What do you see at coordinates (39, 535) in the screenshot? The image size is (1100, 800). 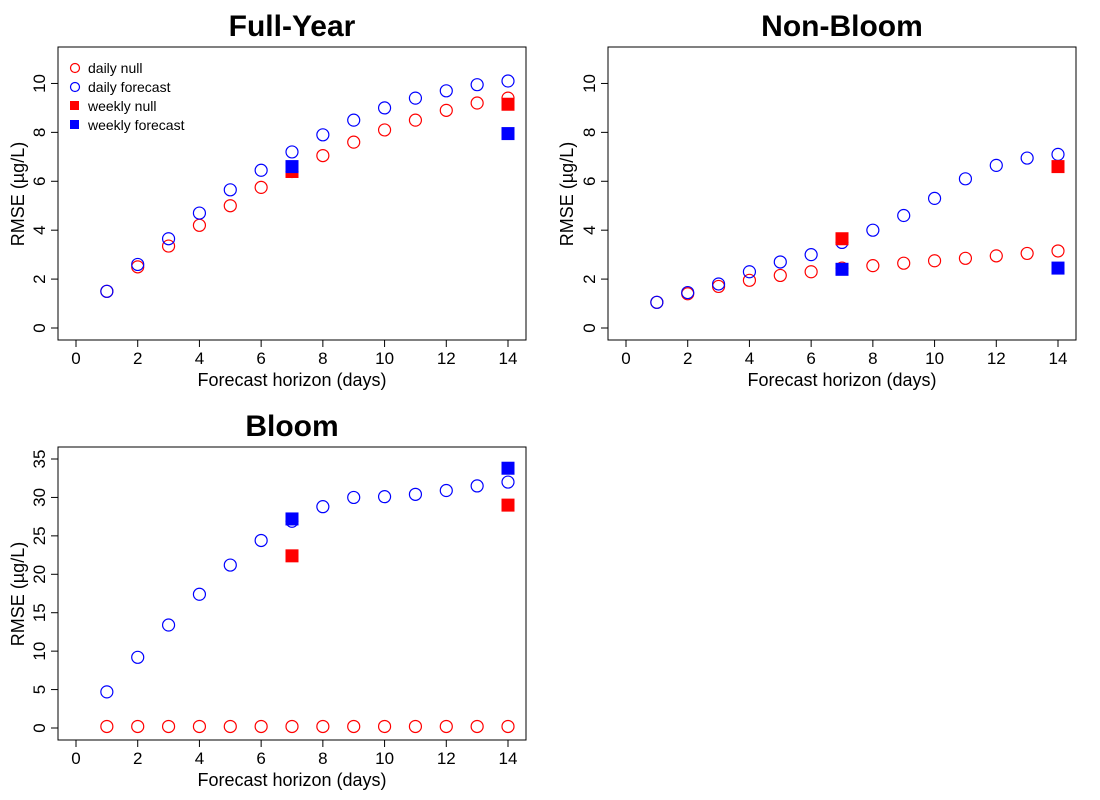 I see `y-tick-label: 25` at bounding box center [39, 535].